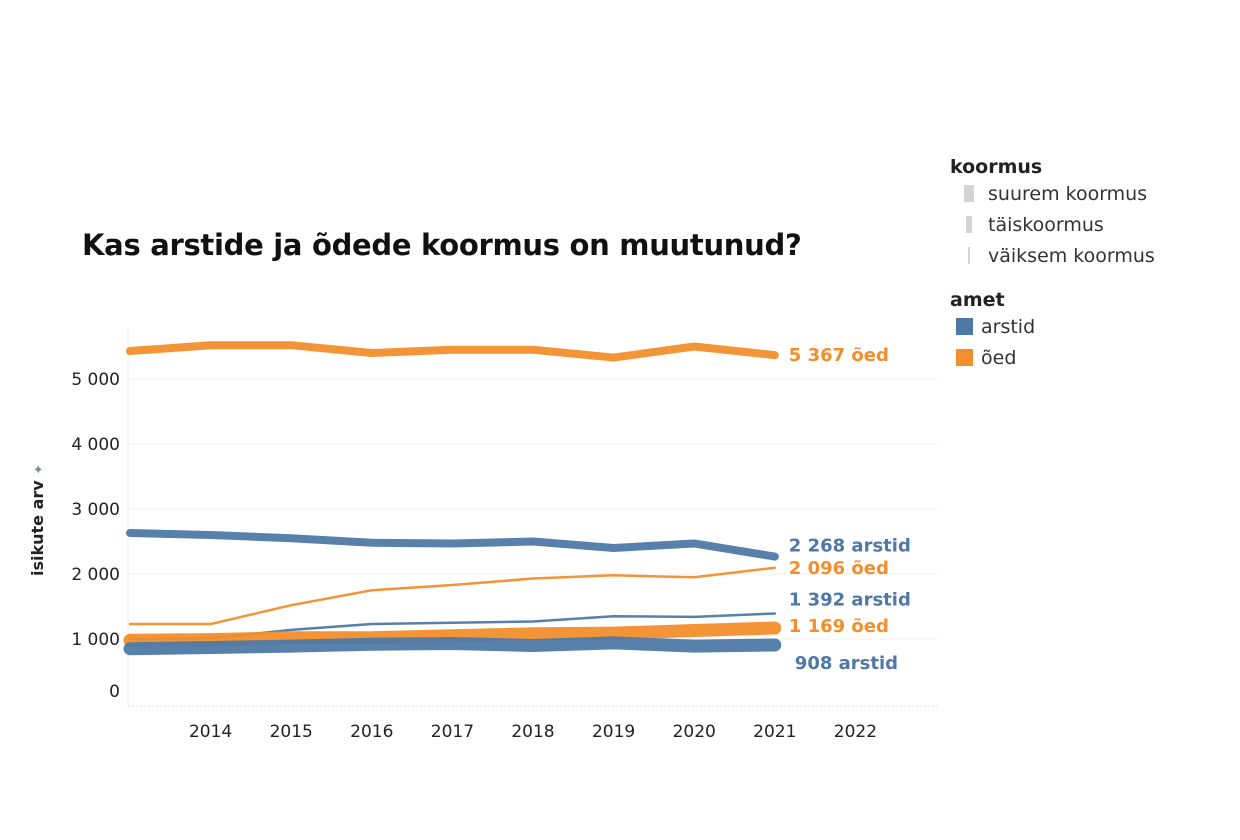 This screenshot has width=1240, height=840. What do you see at coordinates (95, 575) in the screenshot?
I see `y-tick-label: 2 000` at bounding box center [95, 575].